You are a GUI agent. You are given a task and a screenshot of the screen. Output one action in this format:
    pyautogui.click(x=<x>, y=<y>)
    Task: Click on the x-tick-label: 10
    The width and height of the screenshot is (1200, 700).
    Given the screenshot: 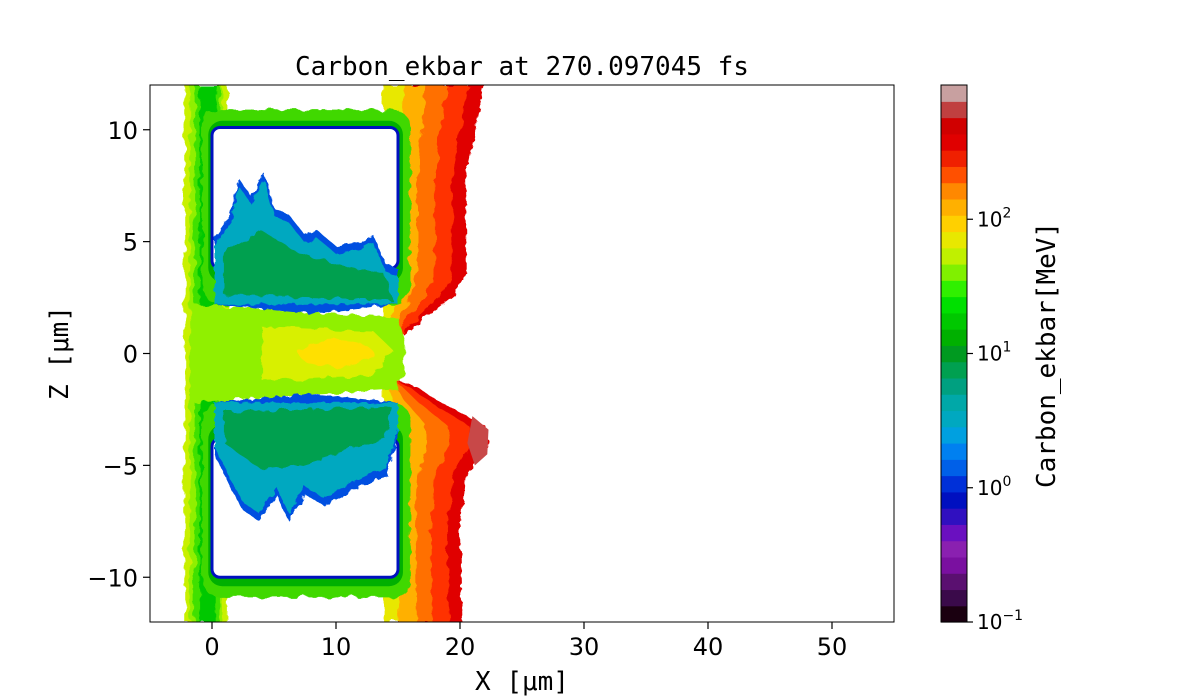 What is the action you would take?
    pyautogui.click(x=336, y=647)
    